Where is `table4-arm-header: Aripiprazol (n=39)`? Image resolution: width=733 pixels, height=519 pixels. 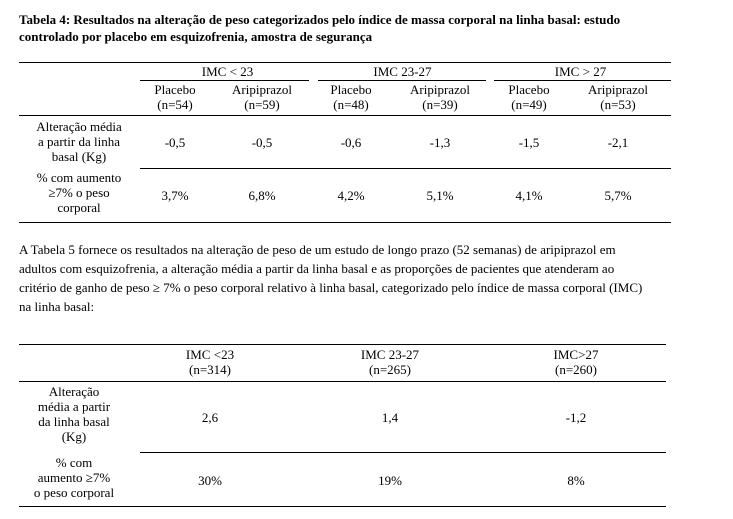
table4-arm-header: Aripiprazol (n=39) is located at coordinates (440, 97).